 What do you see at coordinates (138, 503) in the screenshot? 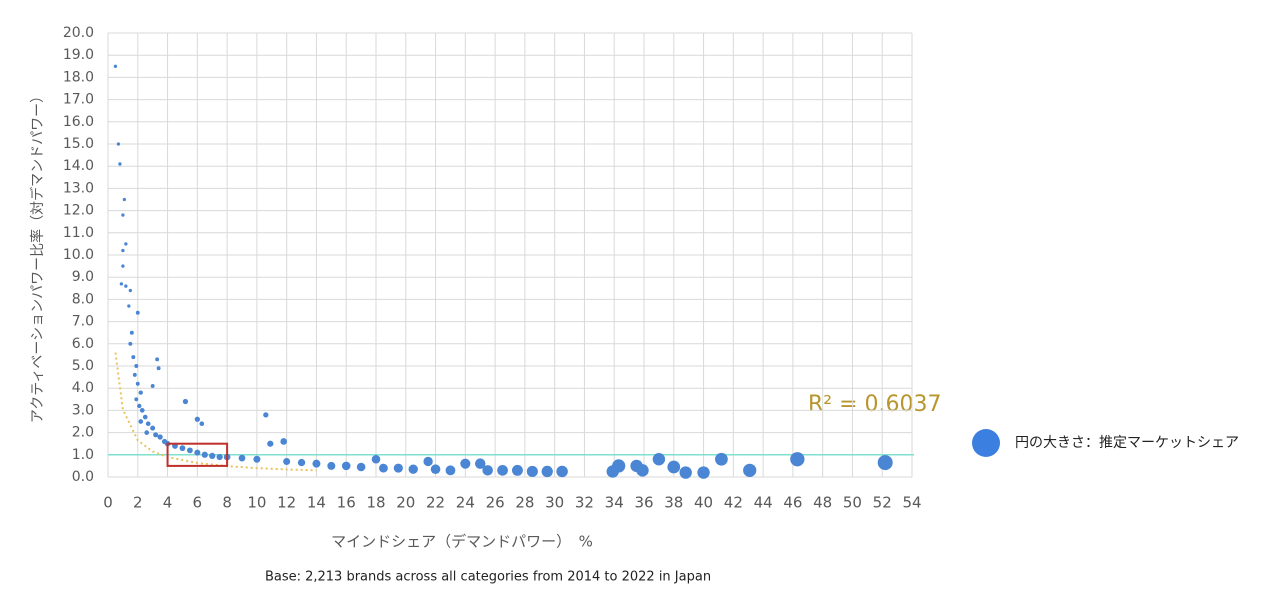
I see `x-tick-label: 2` at bounding box center [138, 503].